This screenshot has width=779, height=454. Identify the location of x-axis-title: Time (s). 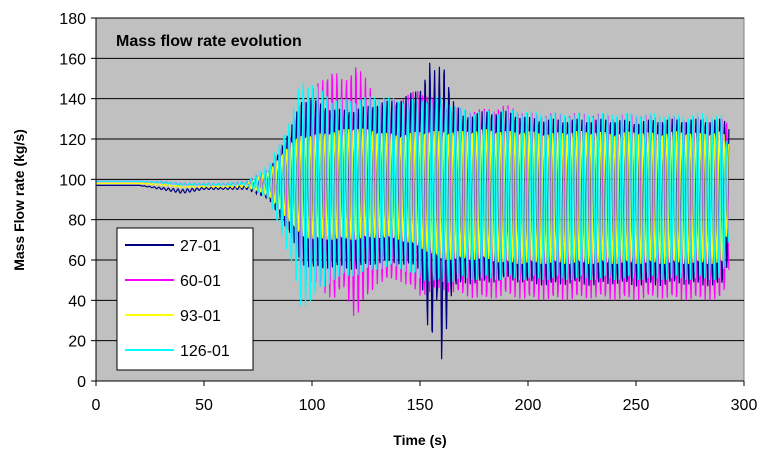
(419, 440).